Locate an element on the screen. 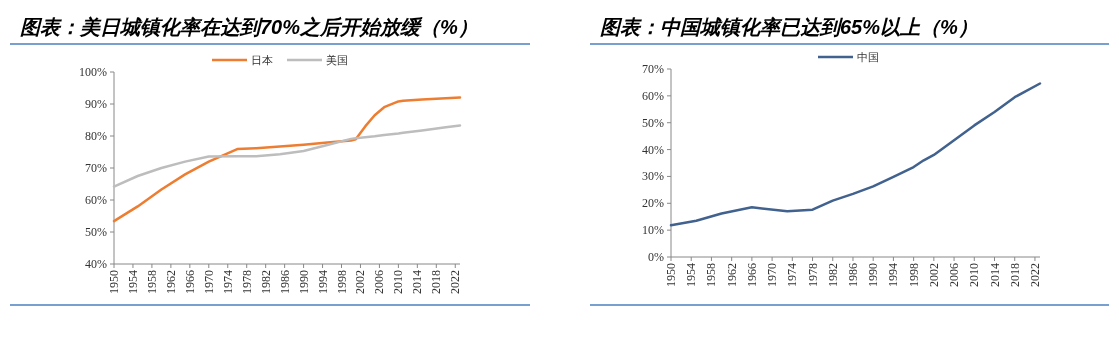  chart-title: 图表：中国城镇化率已达到65%以上（%） is located at coordinates (789, 27).